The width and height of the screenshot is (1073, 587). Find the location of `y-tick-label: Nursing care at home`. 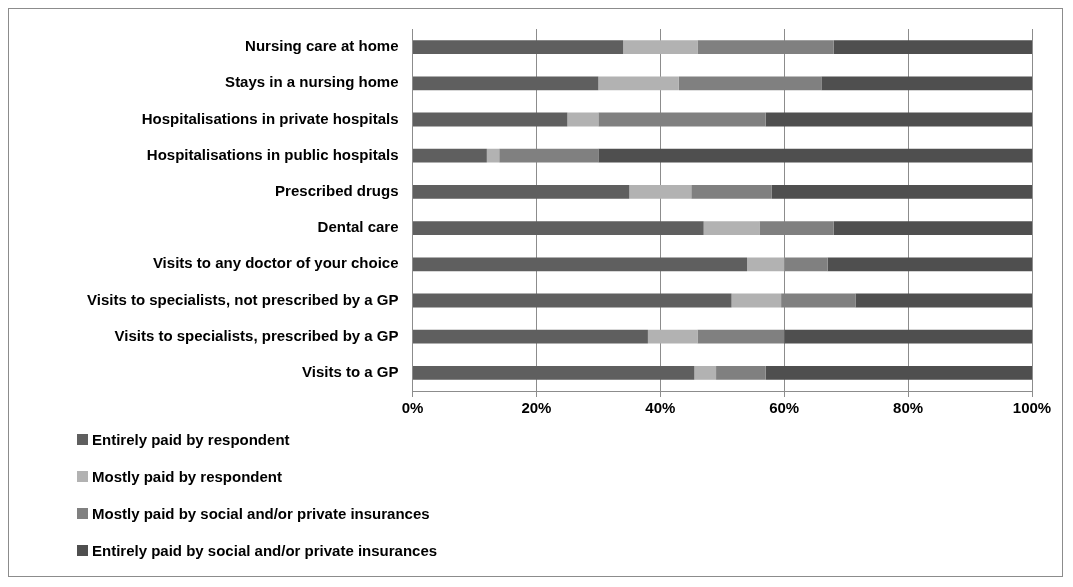

y-tick-label: Nursing care at home is located at coordinates (322, 46).